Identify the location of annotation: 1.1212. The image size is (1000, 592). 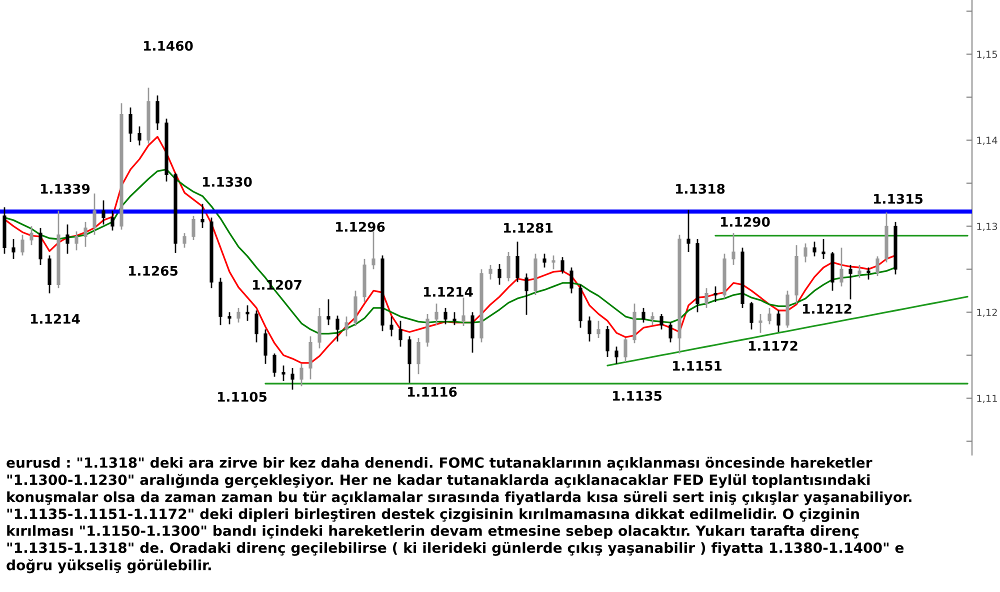
(827, 309).